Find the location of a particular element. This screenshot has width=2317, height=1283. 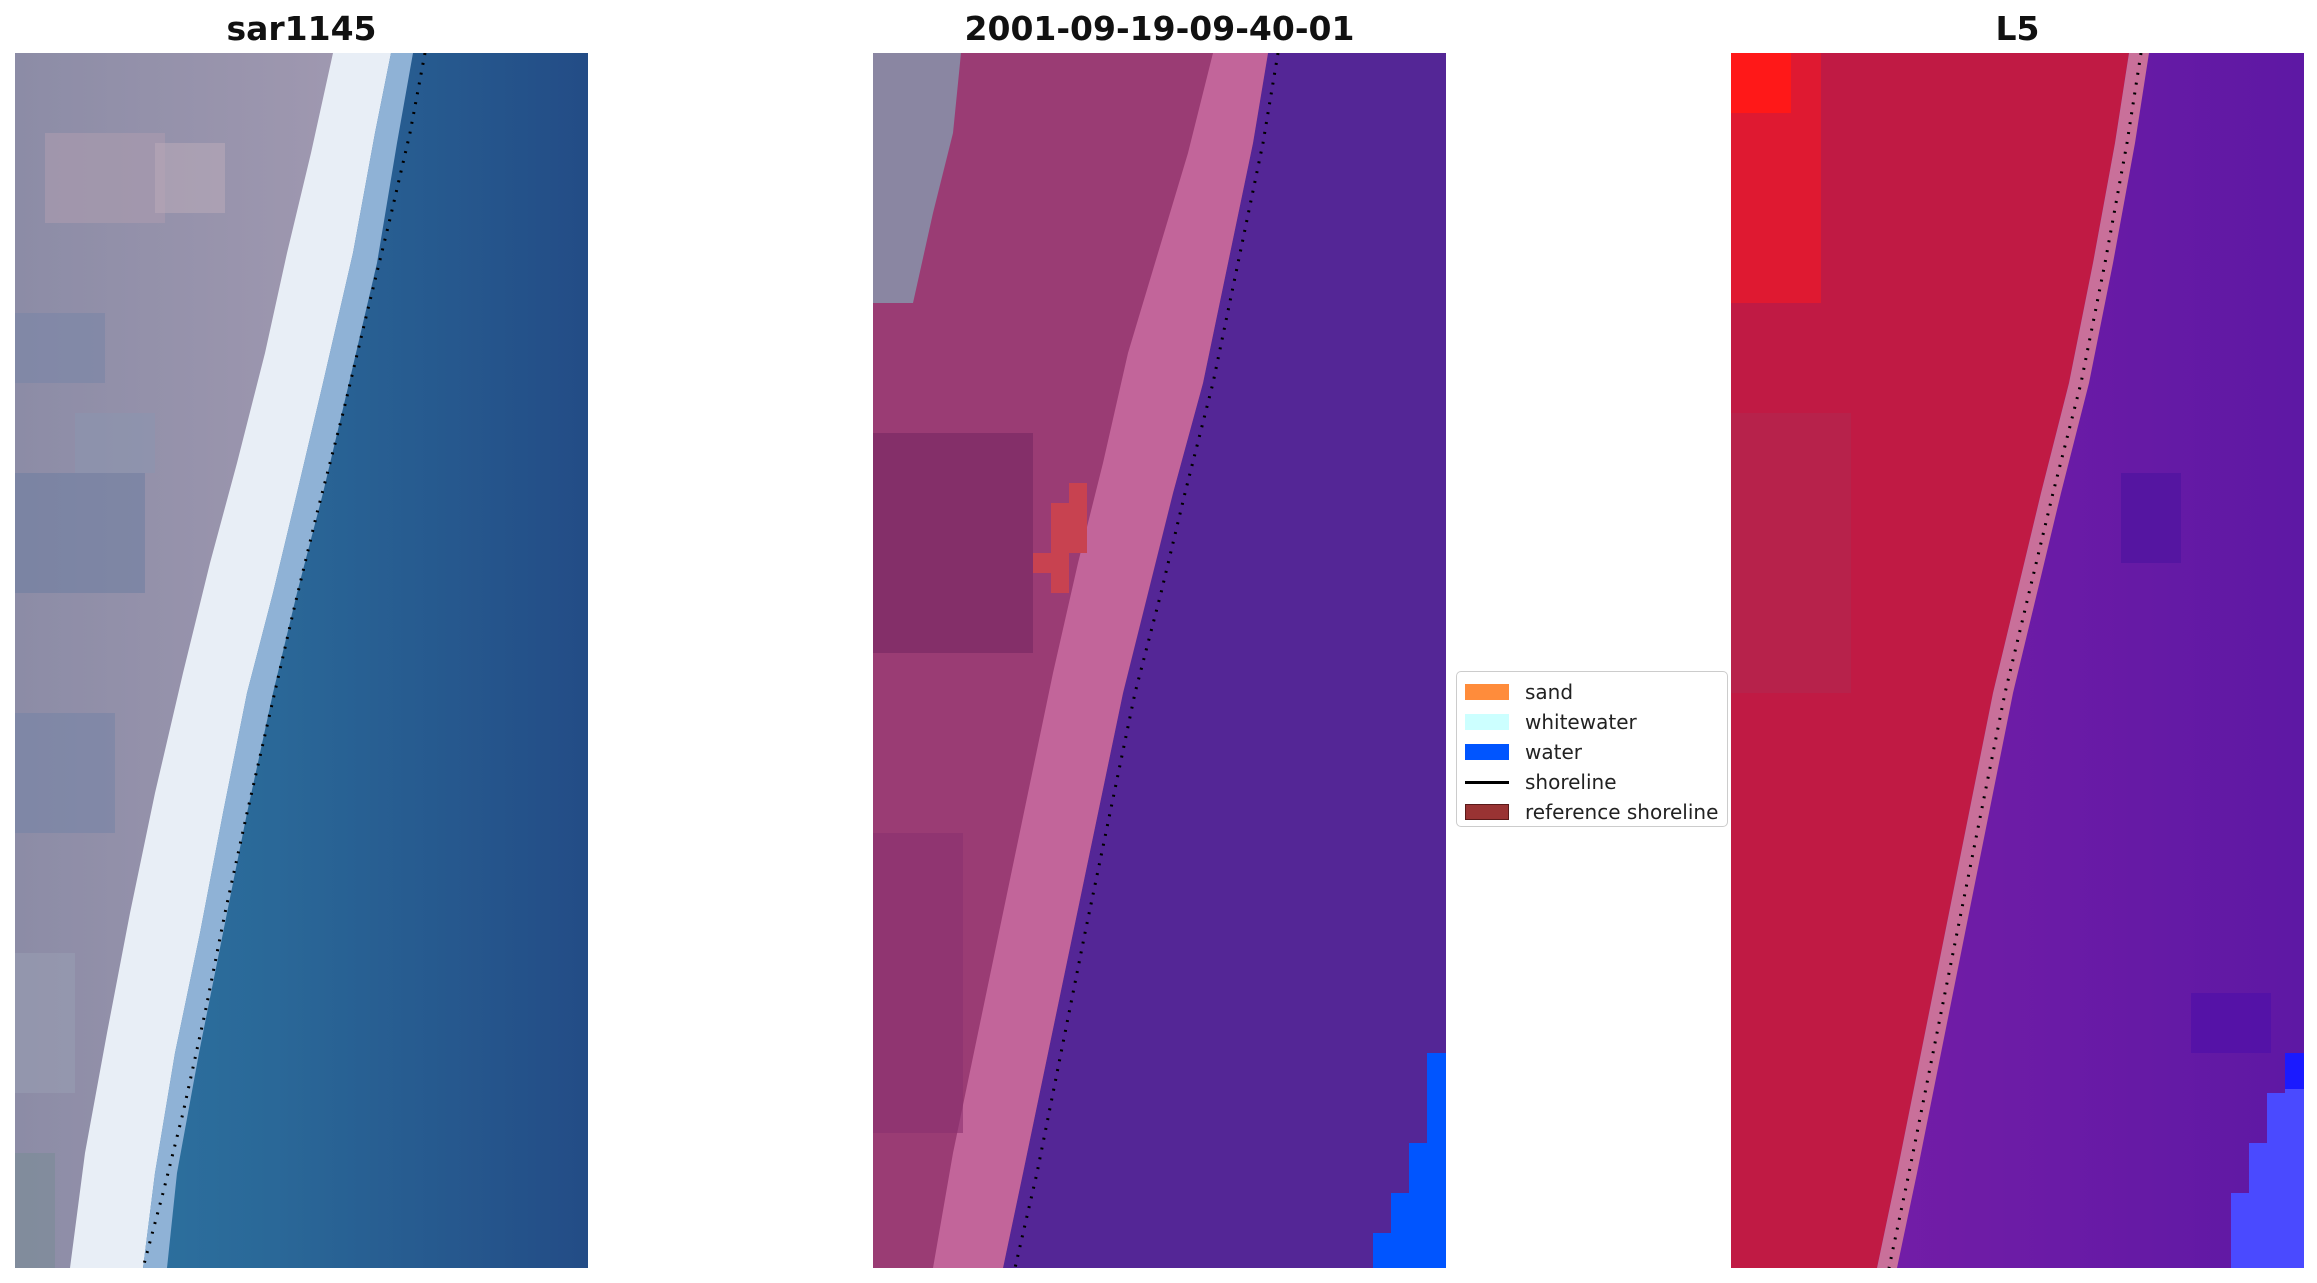

reference-shoreline-swatch is located at coordinates (1487, 812).